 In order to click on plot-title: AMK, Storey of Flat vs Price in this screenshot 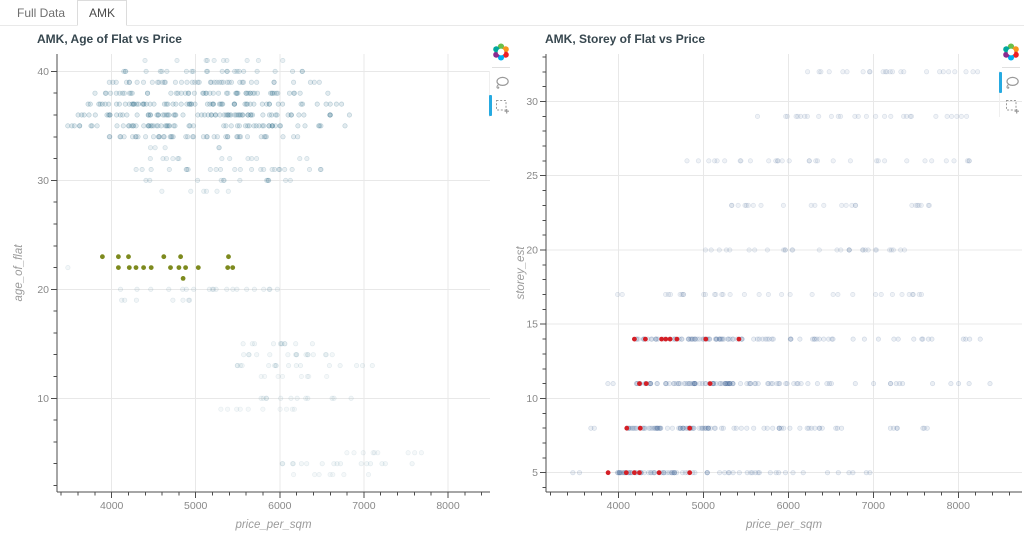, I will do `click(625, 39)`.